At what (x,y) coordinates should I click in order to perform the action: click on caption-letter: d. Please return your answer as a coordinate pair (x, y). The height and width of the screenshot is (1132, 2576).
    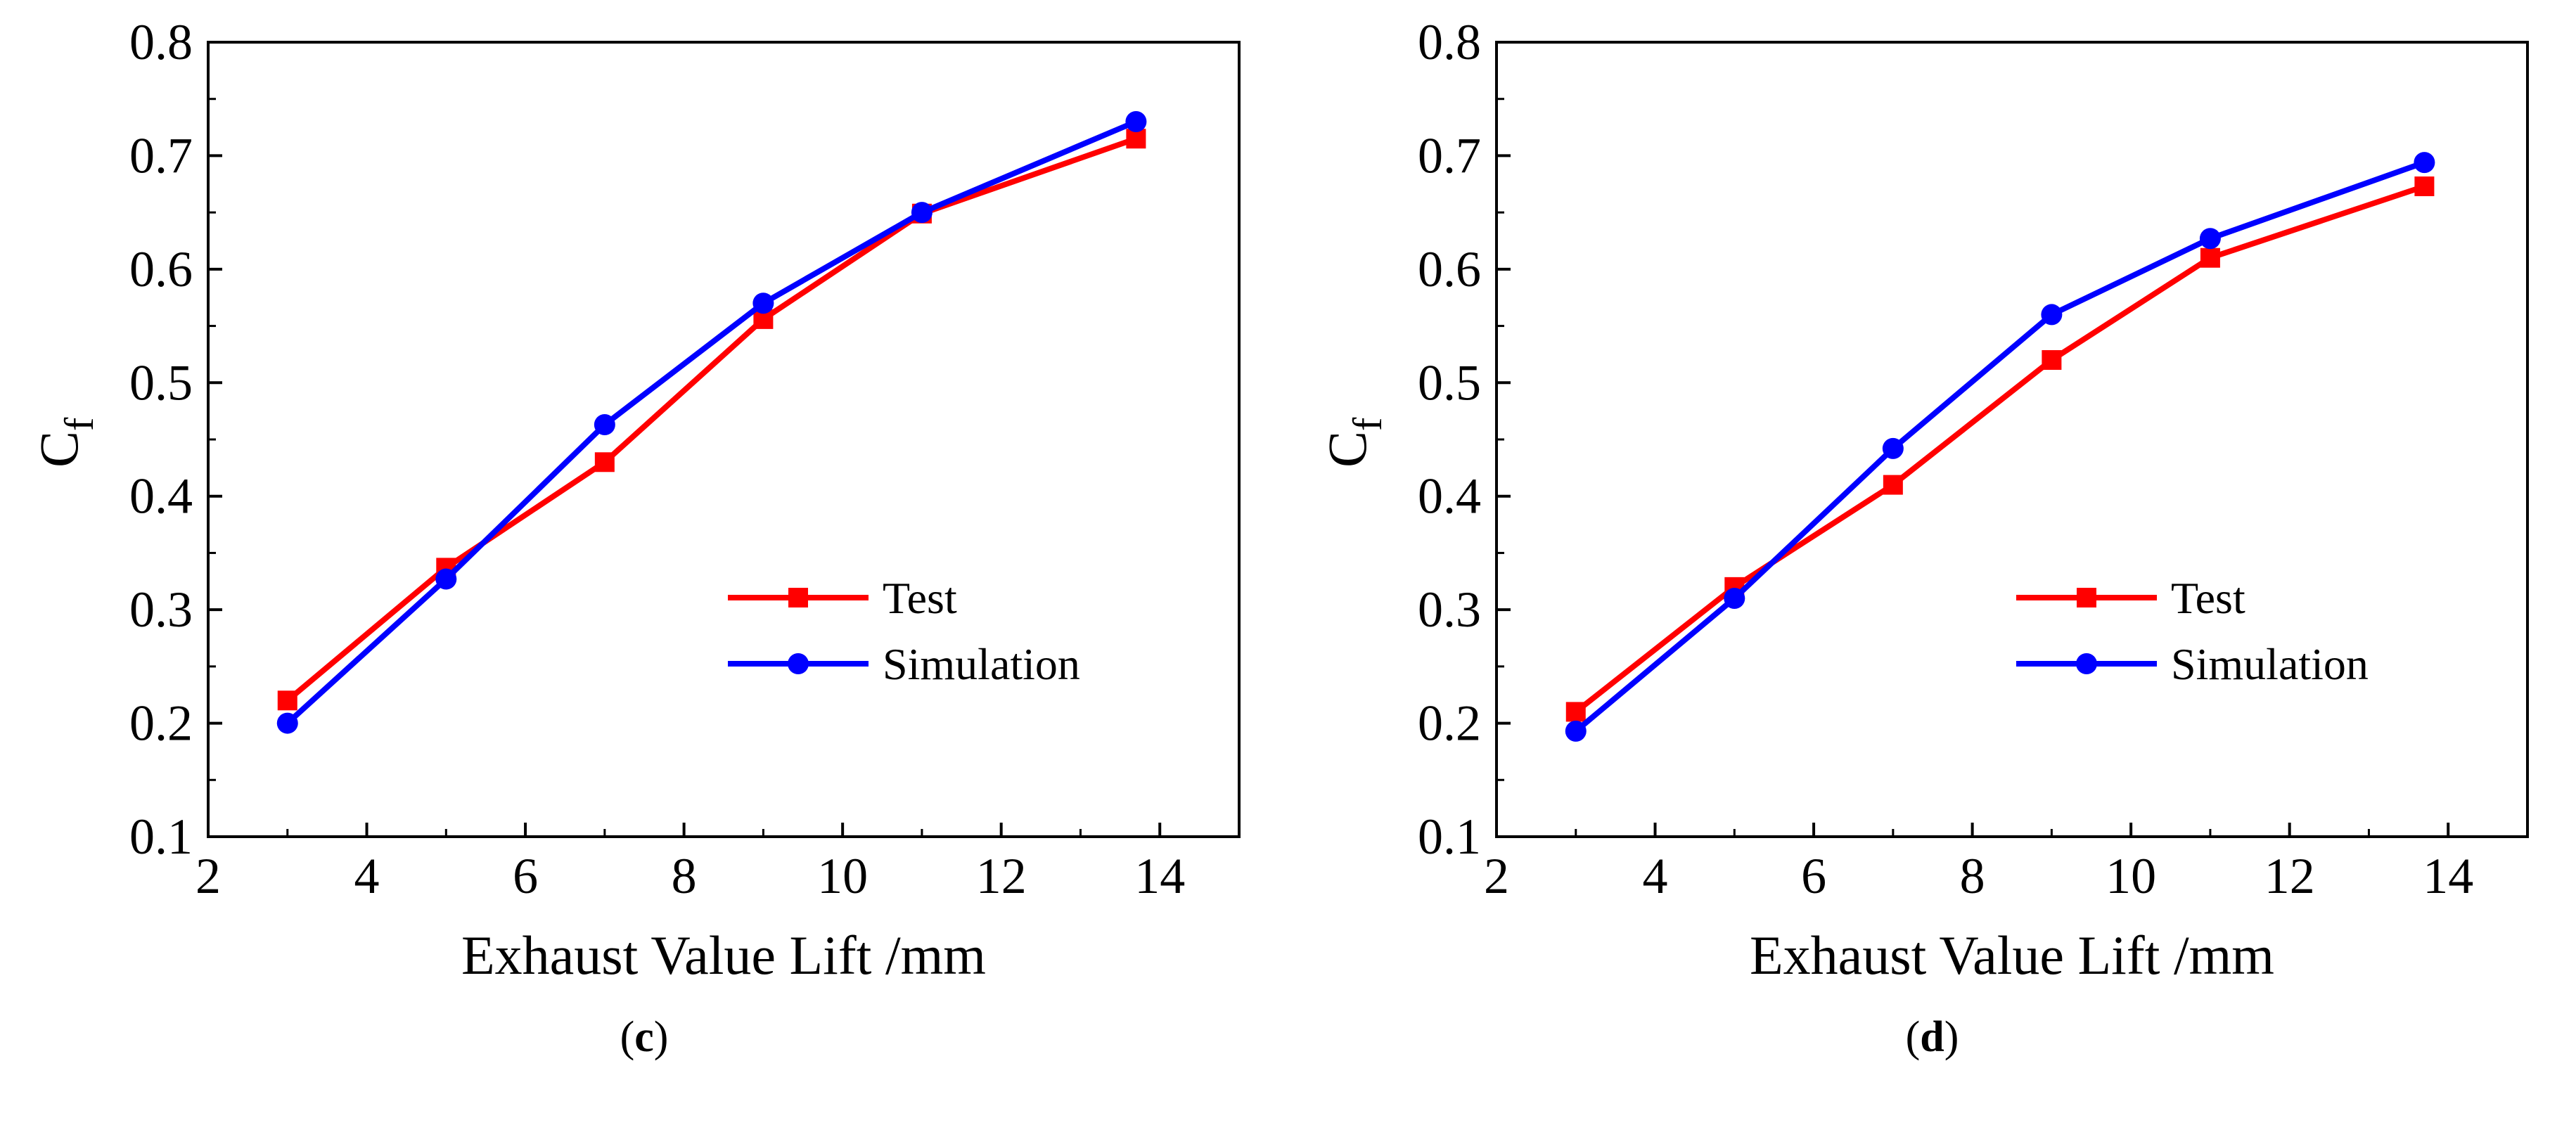
    Looking at the image, I should click on (1932, 1037).